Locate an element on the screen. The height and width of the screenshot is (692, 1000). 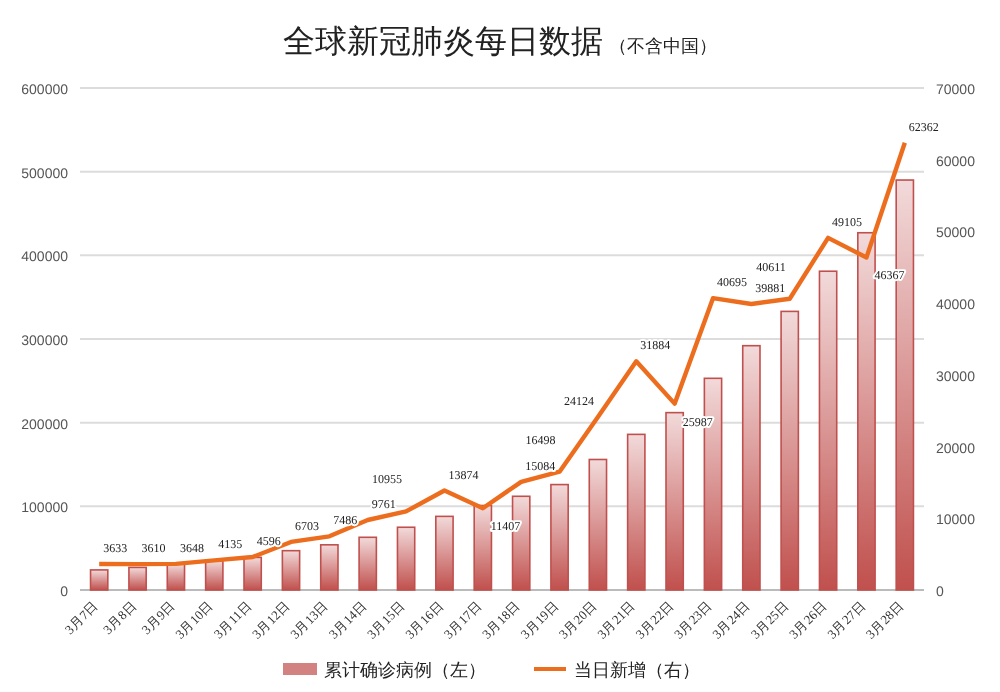
chart-subtitle: （不含中国） is located at coordinates (663, 46).